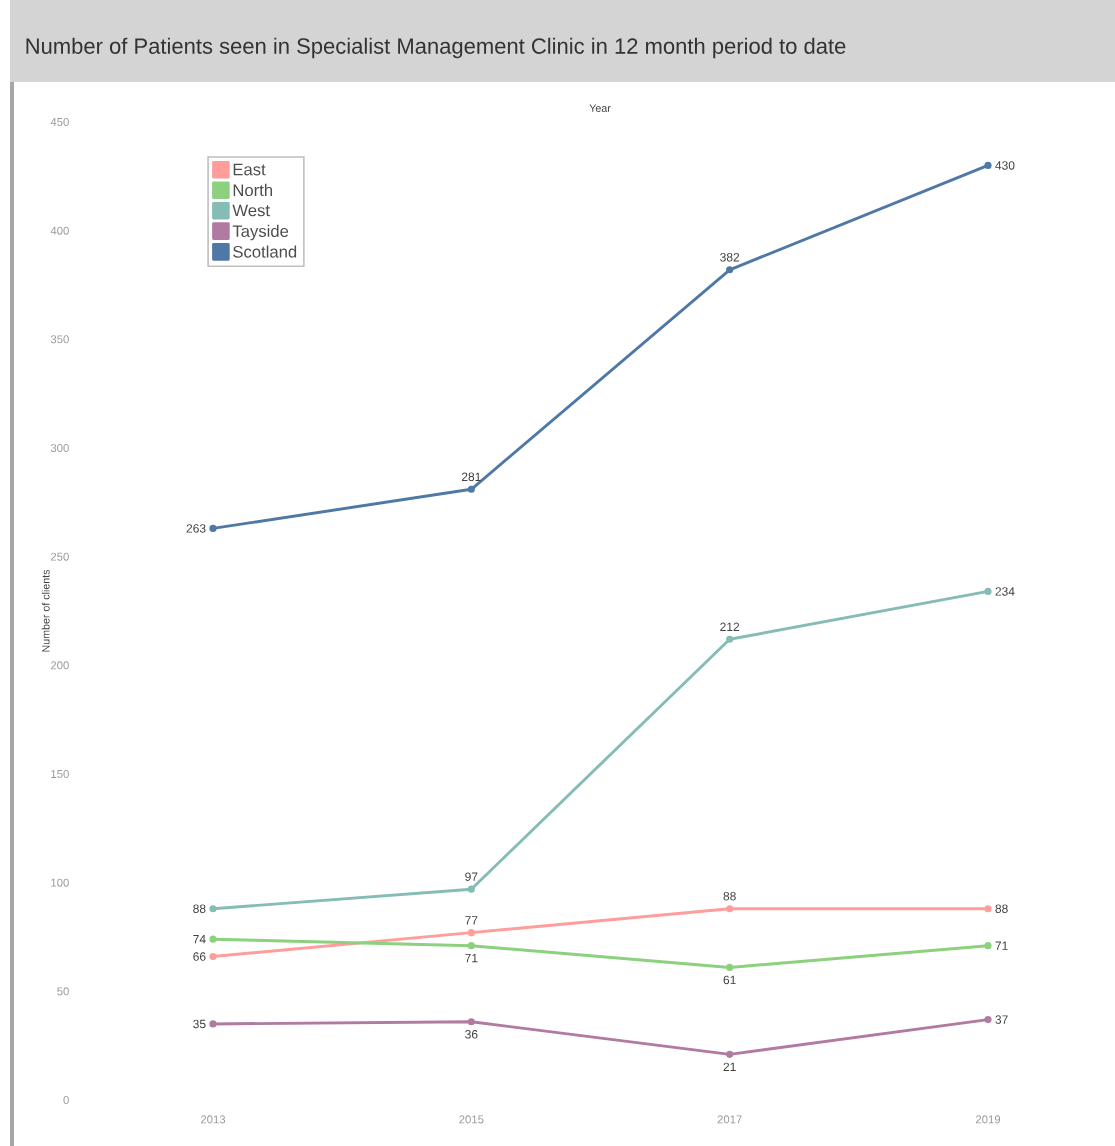  I want to click on x-tick-label: 2019, so click(988, 1119).